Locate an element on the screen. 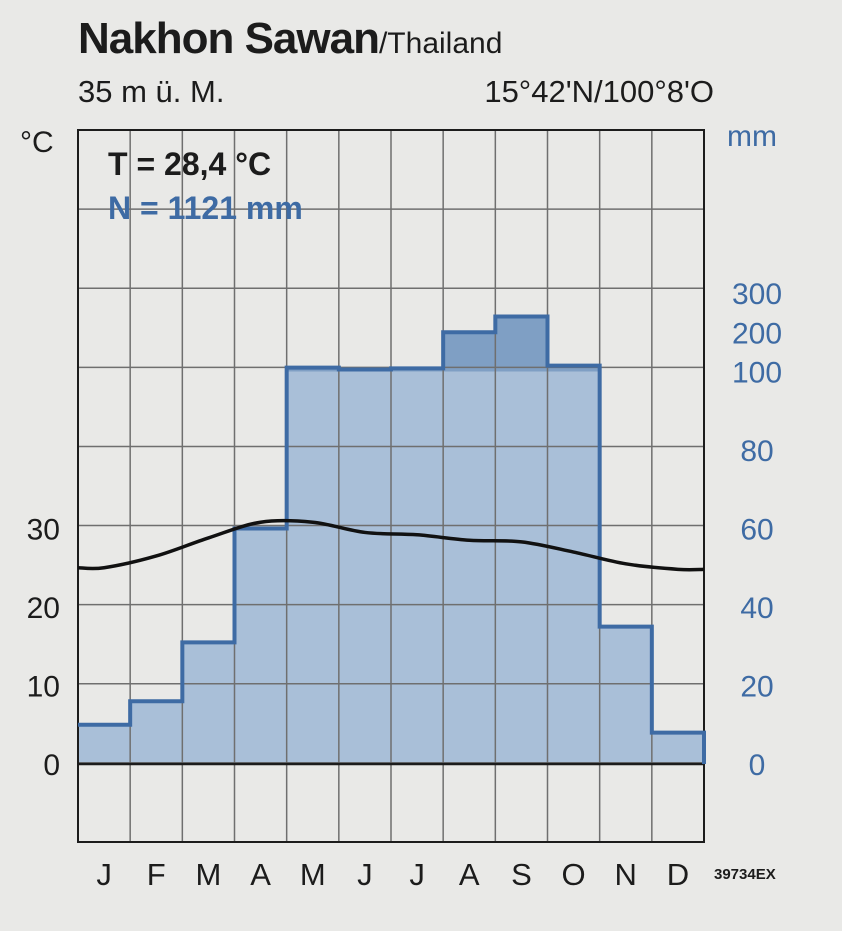  coordinates: 15°42'N/100°8'O is located at coordinates (599, 91).